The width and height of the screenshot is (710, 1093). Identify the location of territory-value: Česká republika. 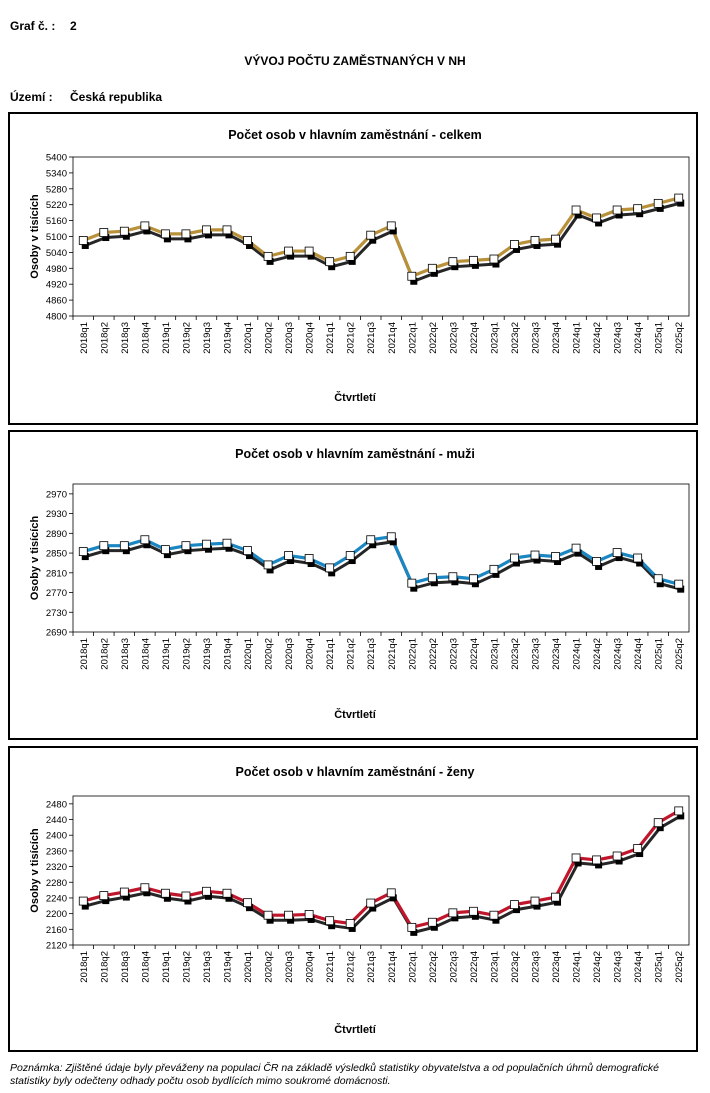
(116, 97).